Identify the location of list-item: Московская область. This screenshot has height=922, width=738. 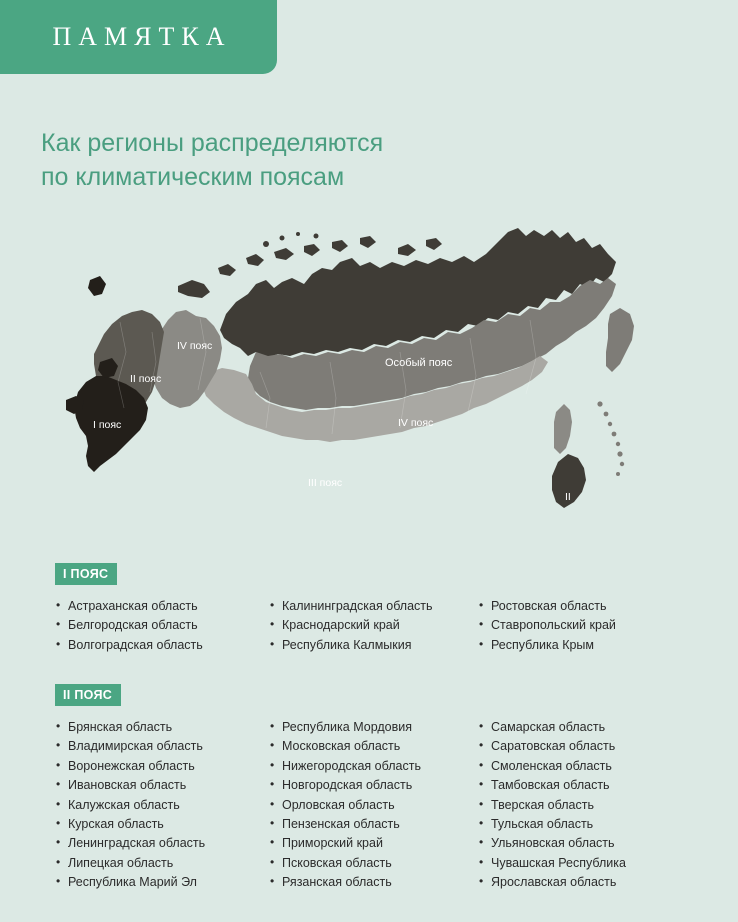
(373, 746).